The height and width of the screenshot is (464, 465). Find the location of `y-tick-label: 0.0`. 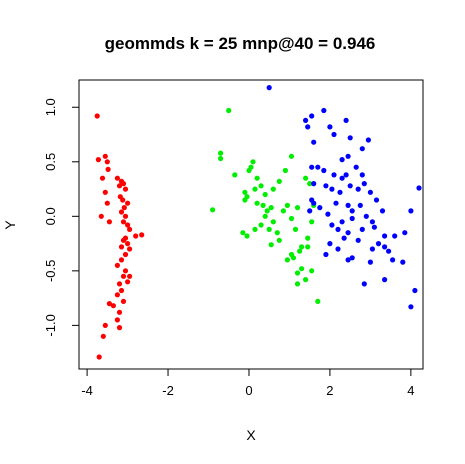

y-tick-label: 0.0 is located at coordinates (50, 216).